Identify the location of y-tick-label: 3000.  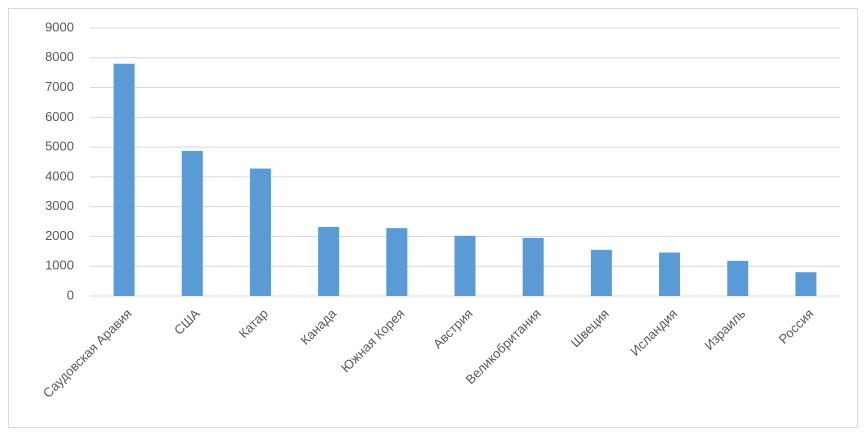
(59, 205).